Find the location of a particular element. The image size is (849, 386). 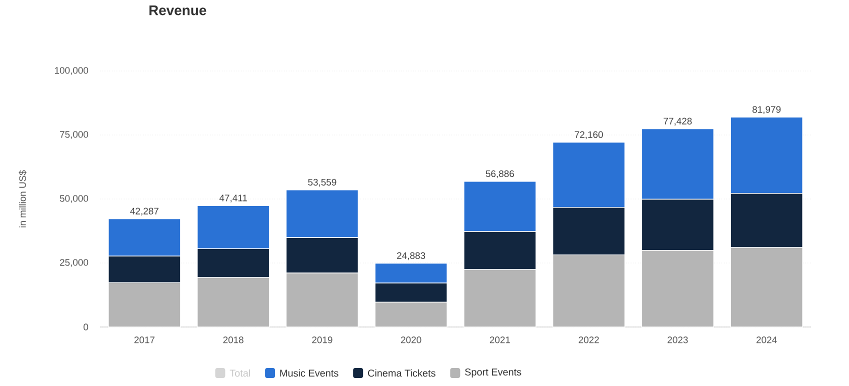

total-label: 47,411 is located at coordinates (233, 198).